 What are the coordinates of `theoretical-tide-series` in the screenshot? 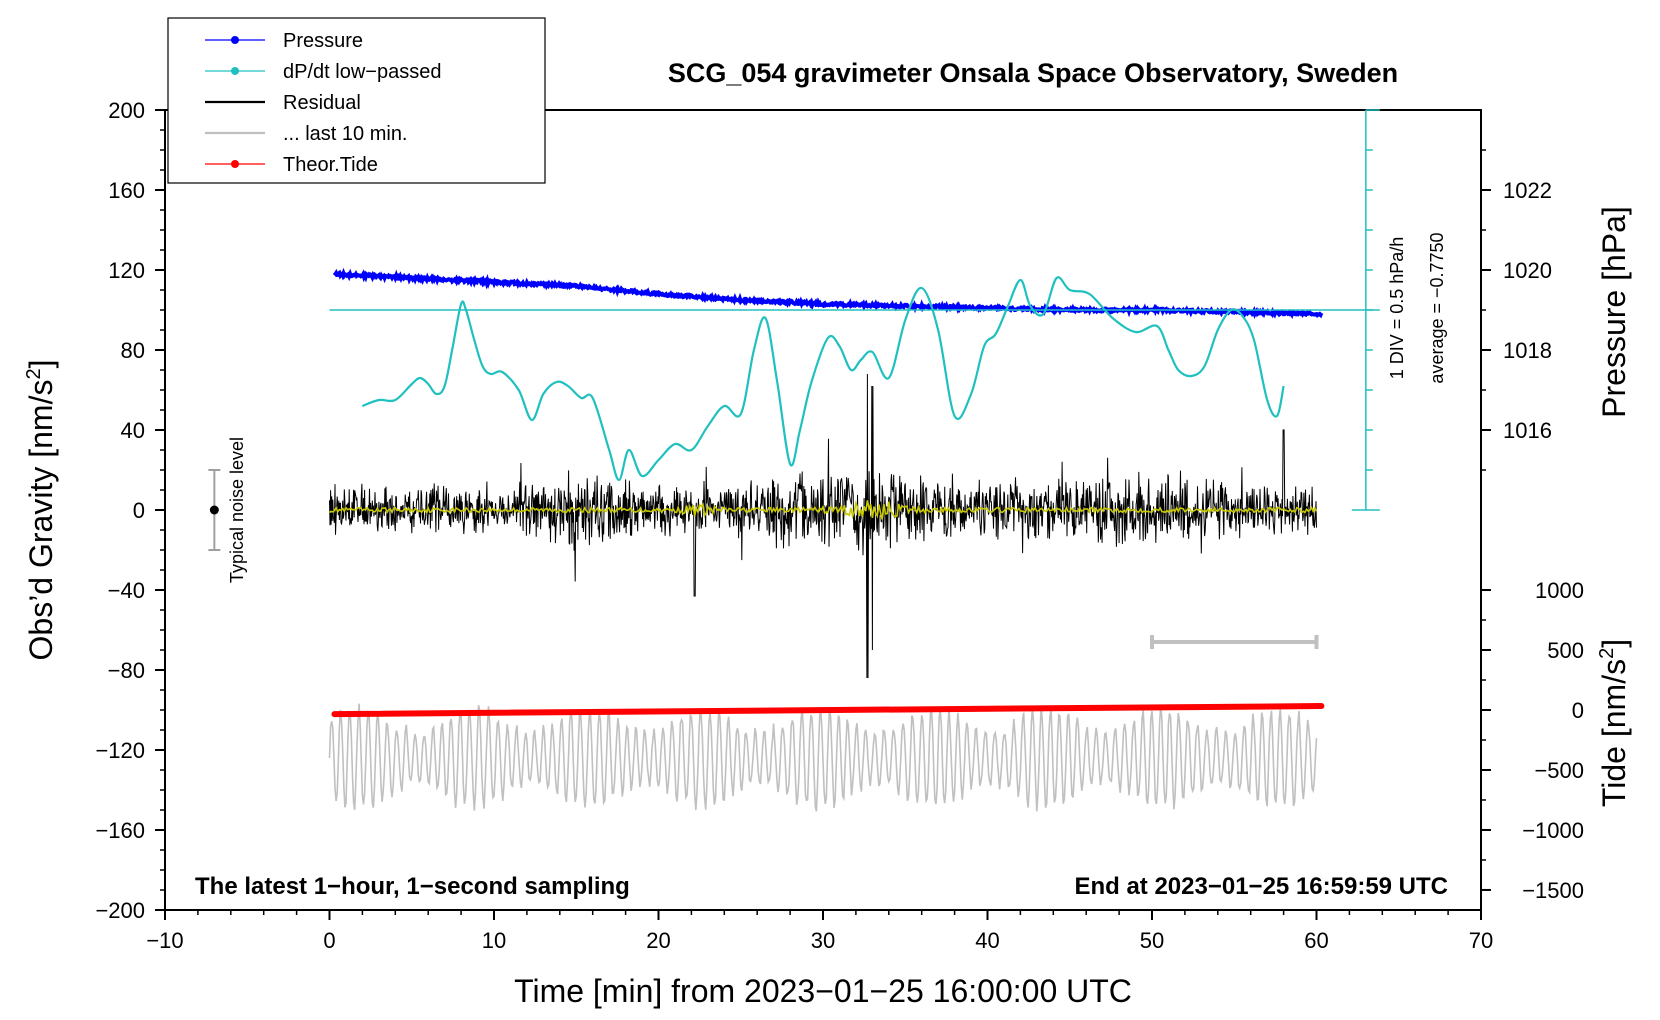 It's located at (828, 710).